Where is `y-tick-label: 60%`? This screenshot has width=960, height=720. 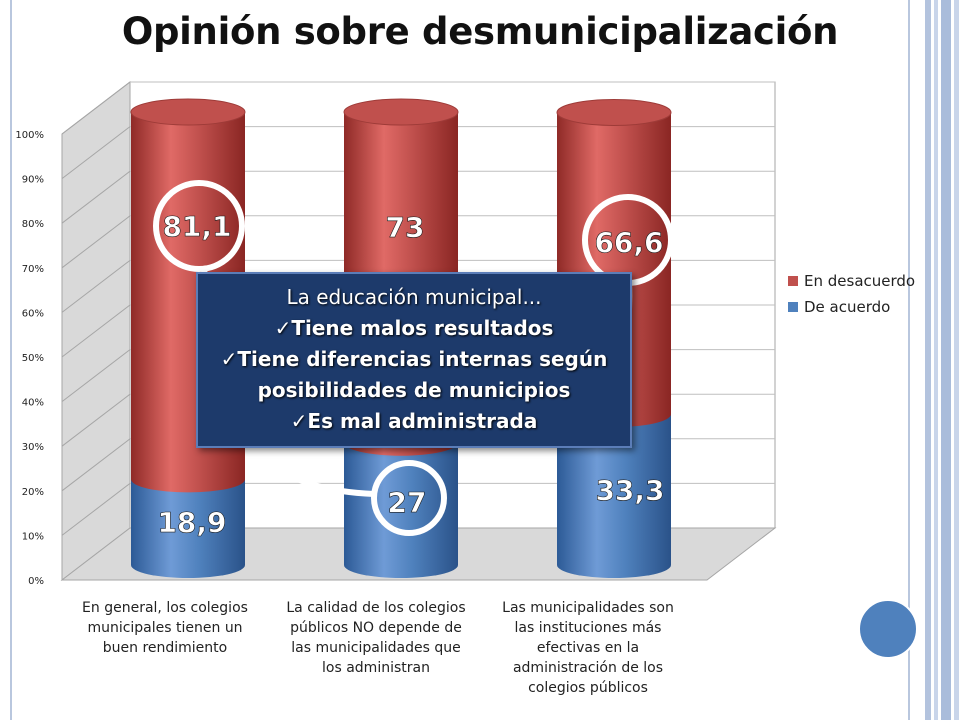 y-tick-label: 60% is located at coordinates (33, 313).